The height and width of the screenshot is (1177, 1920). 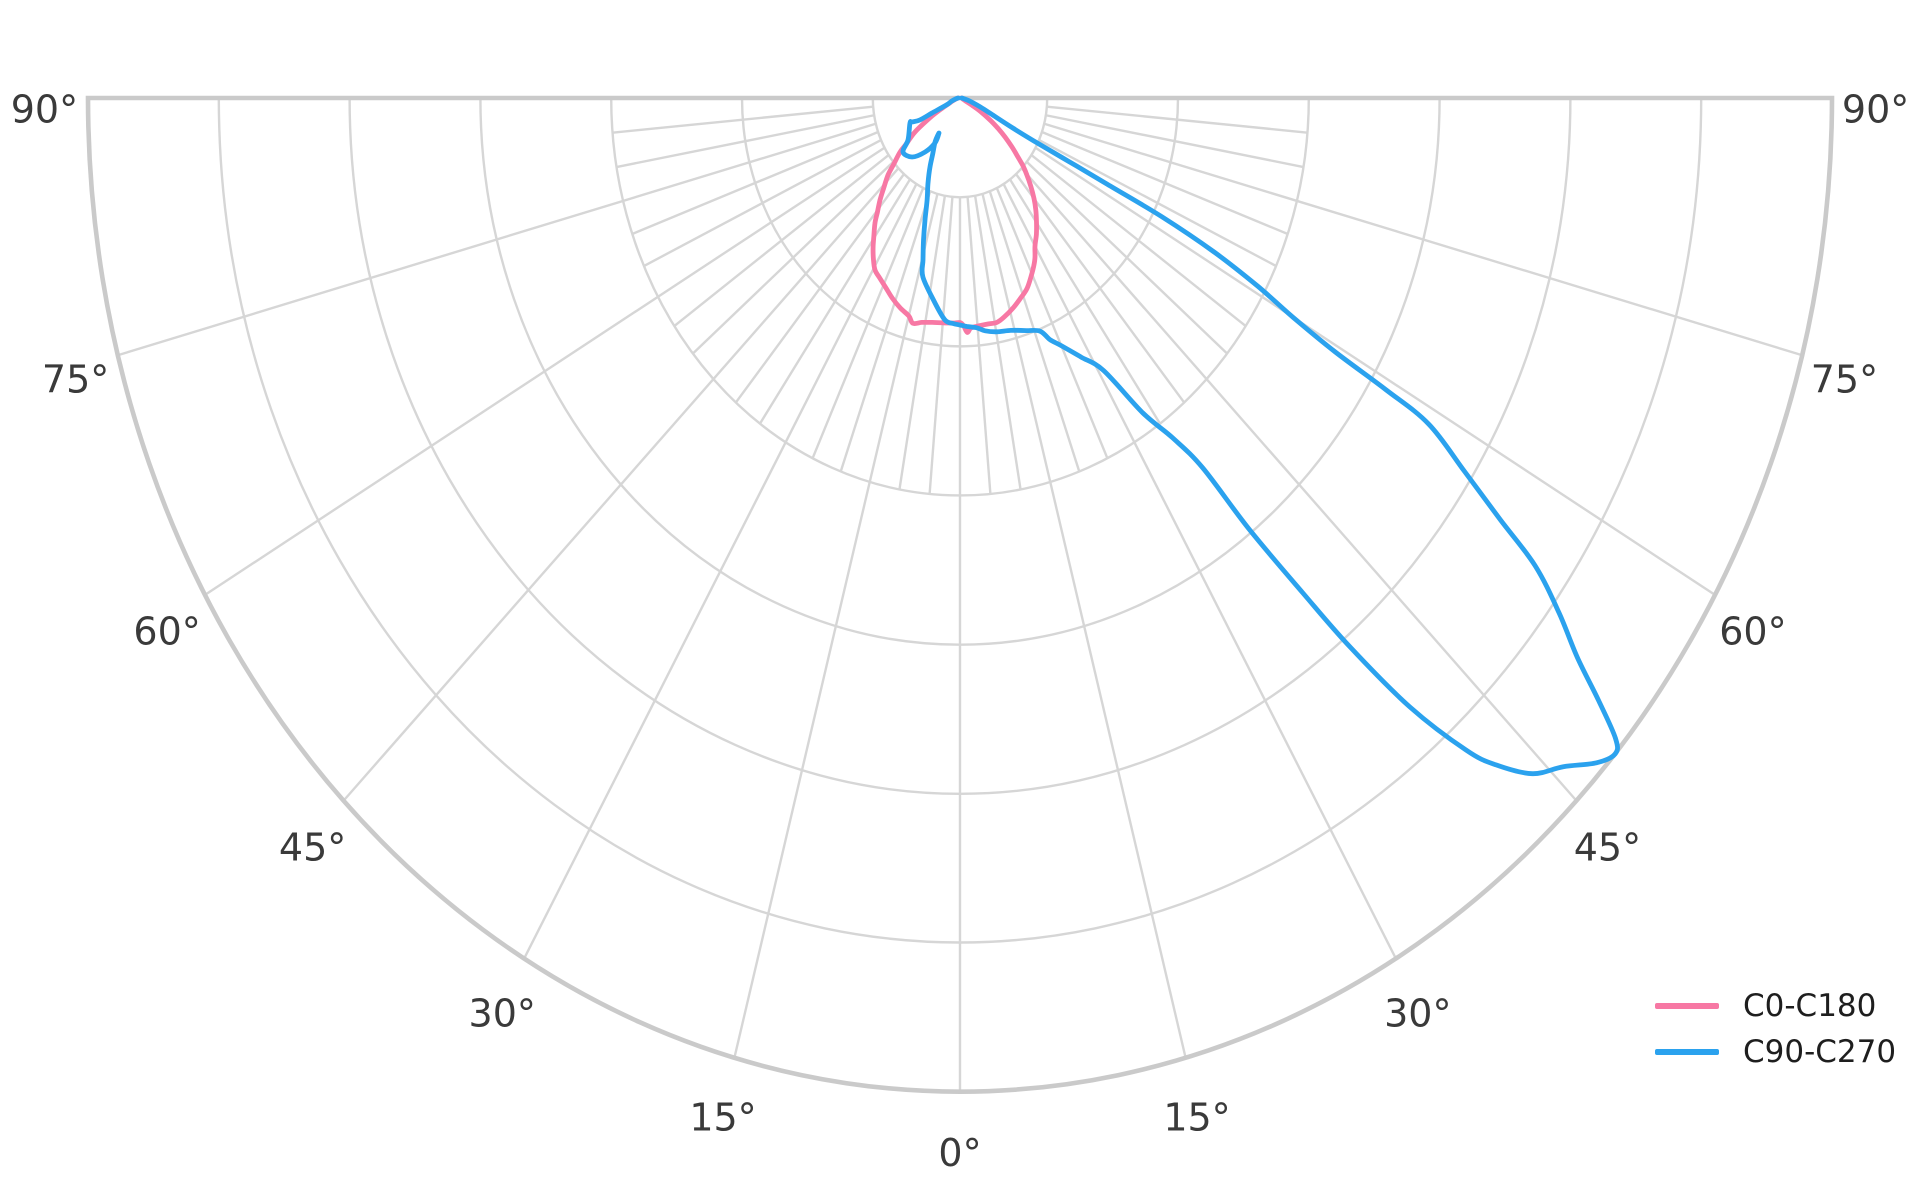 I want to click on legend-item-c90-c270: C90-C270, so click(x=1775, y=1052).